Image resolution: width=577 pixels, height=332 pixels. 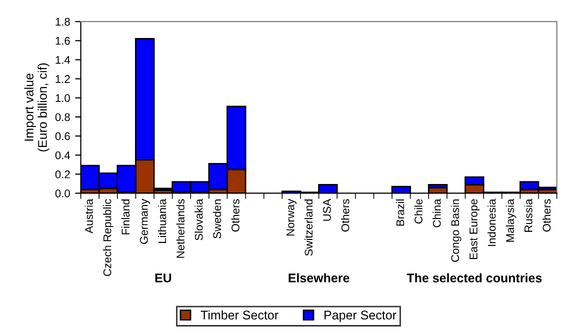 I want to click on x-tick-label: Brazil, so click(x=400, y=213).